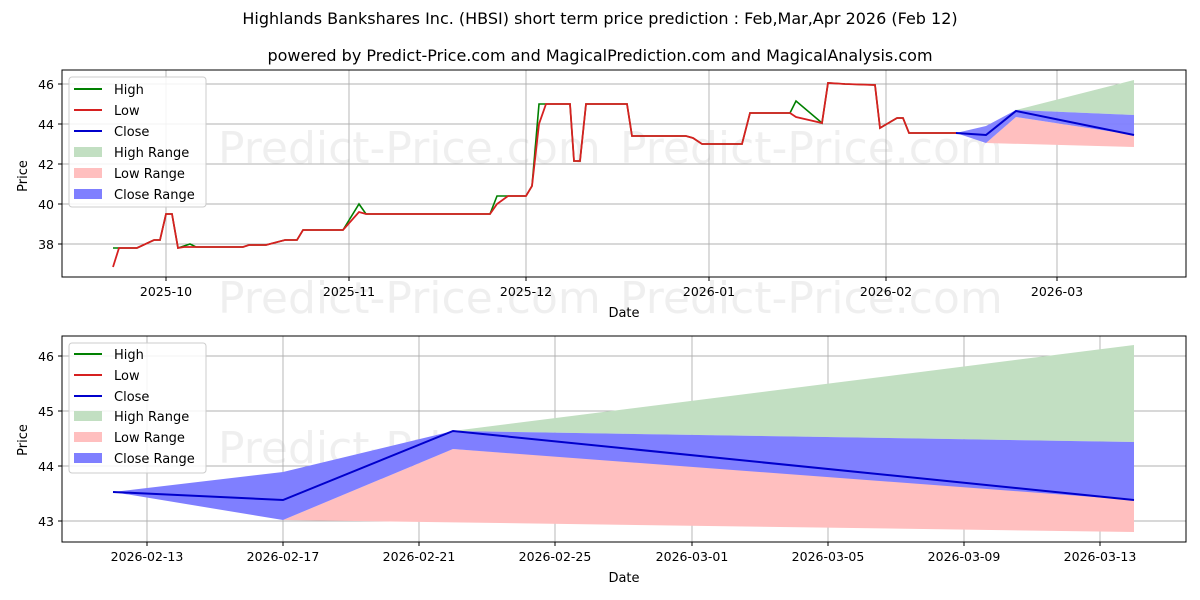 The height and width of the screenshot is (600, 1200). I want to click on top-close-line, so click(1045, 123).